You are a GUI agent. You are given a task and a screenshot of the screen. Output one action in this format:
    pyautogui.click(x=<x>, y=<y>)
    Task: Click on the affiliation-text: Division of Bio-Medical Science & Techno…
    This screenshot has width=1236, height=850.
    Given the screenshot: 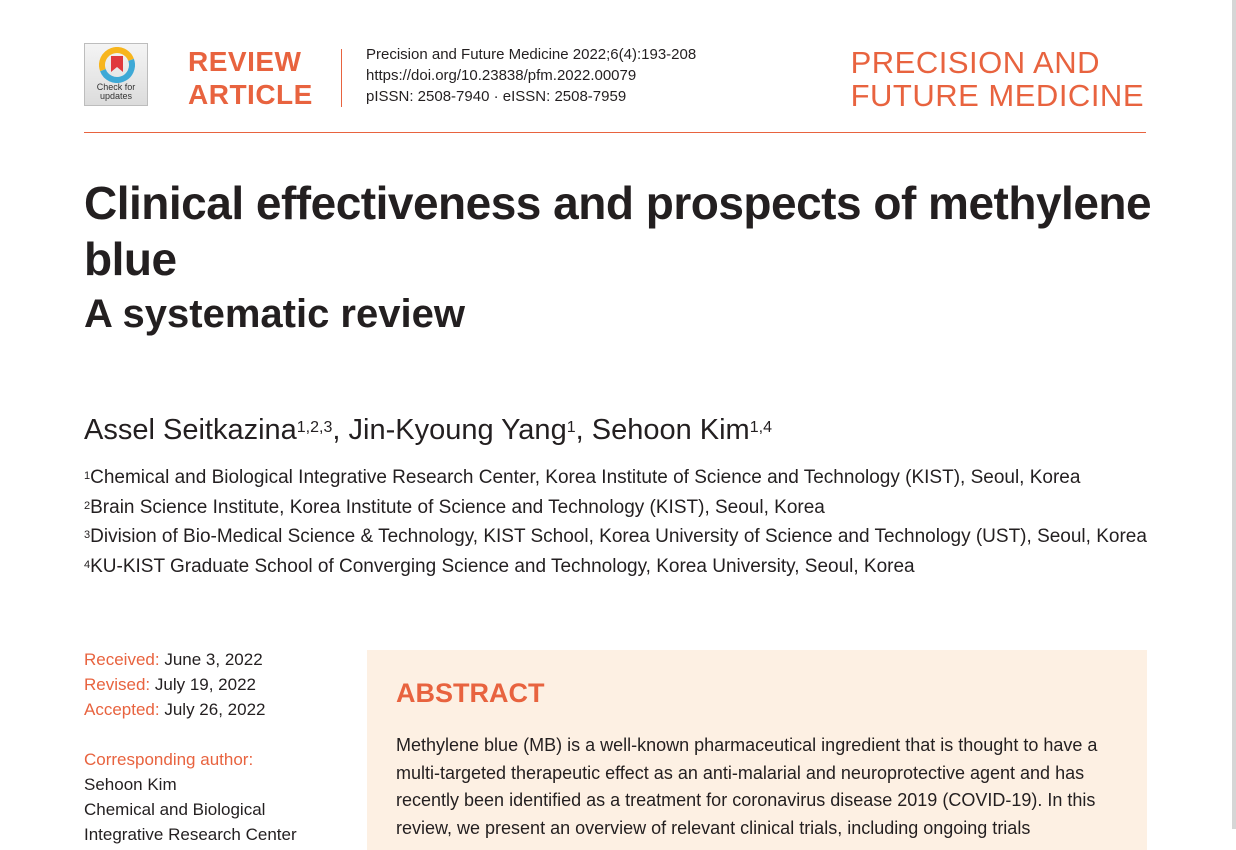 What is the action you would take?
    pyautogui.click(x=618, y=536)
    